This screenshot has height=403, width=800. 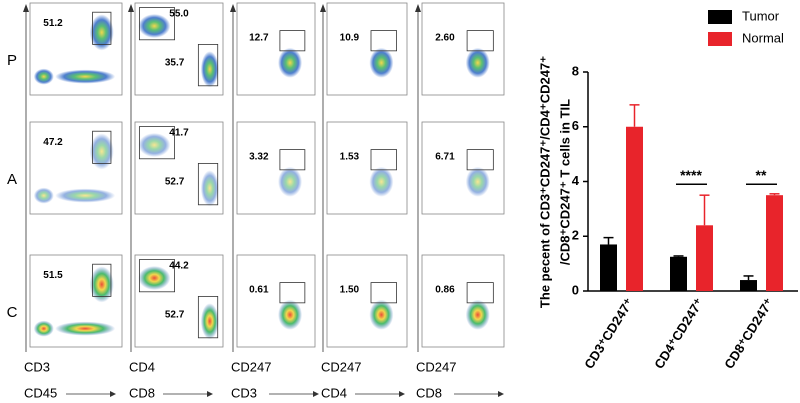 I want to click on significance: **, so click(x=761, y=175).